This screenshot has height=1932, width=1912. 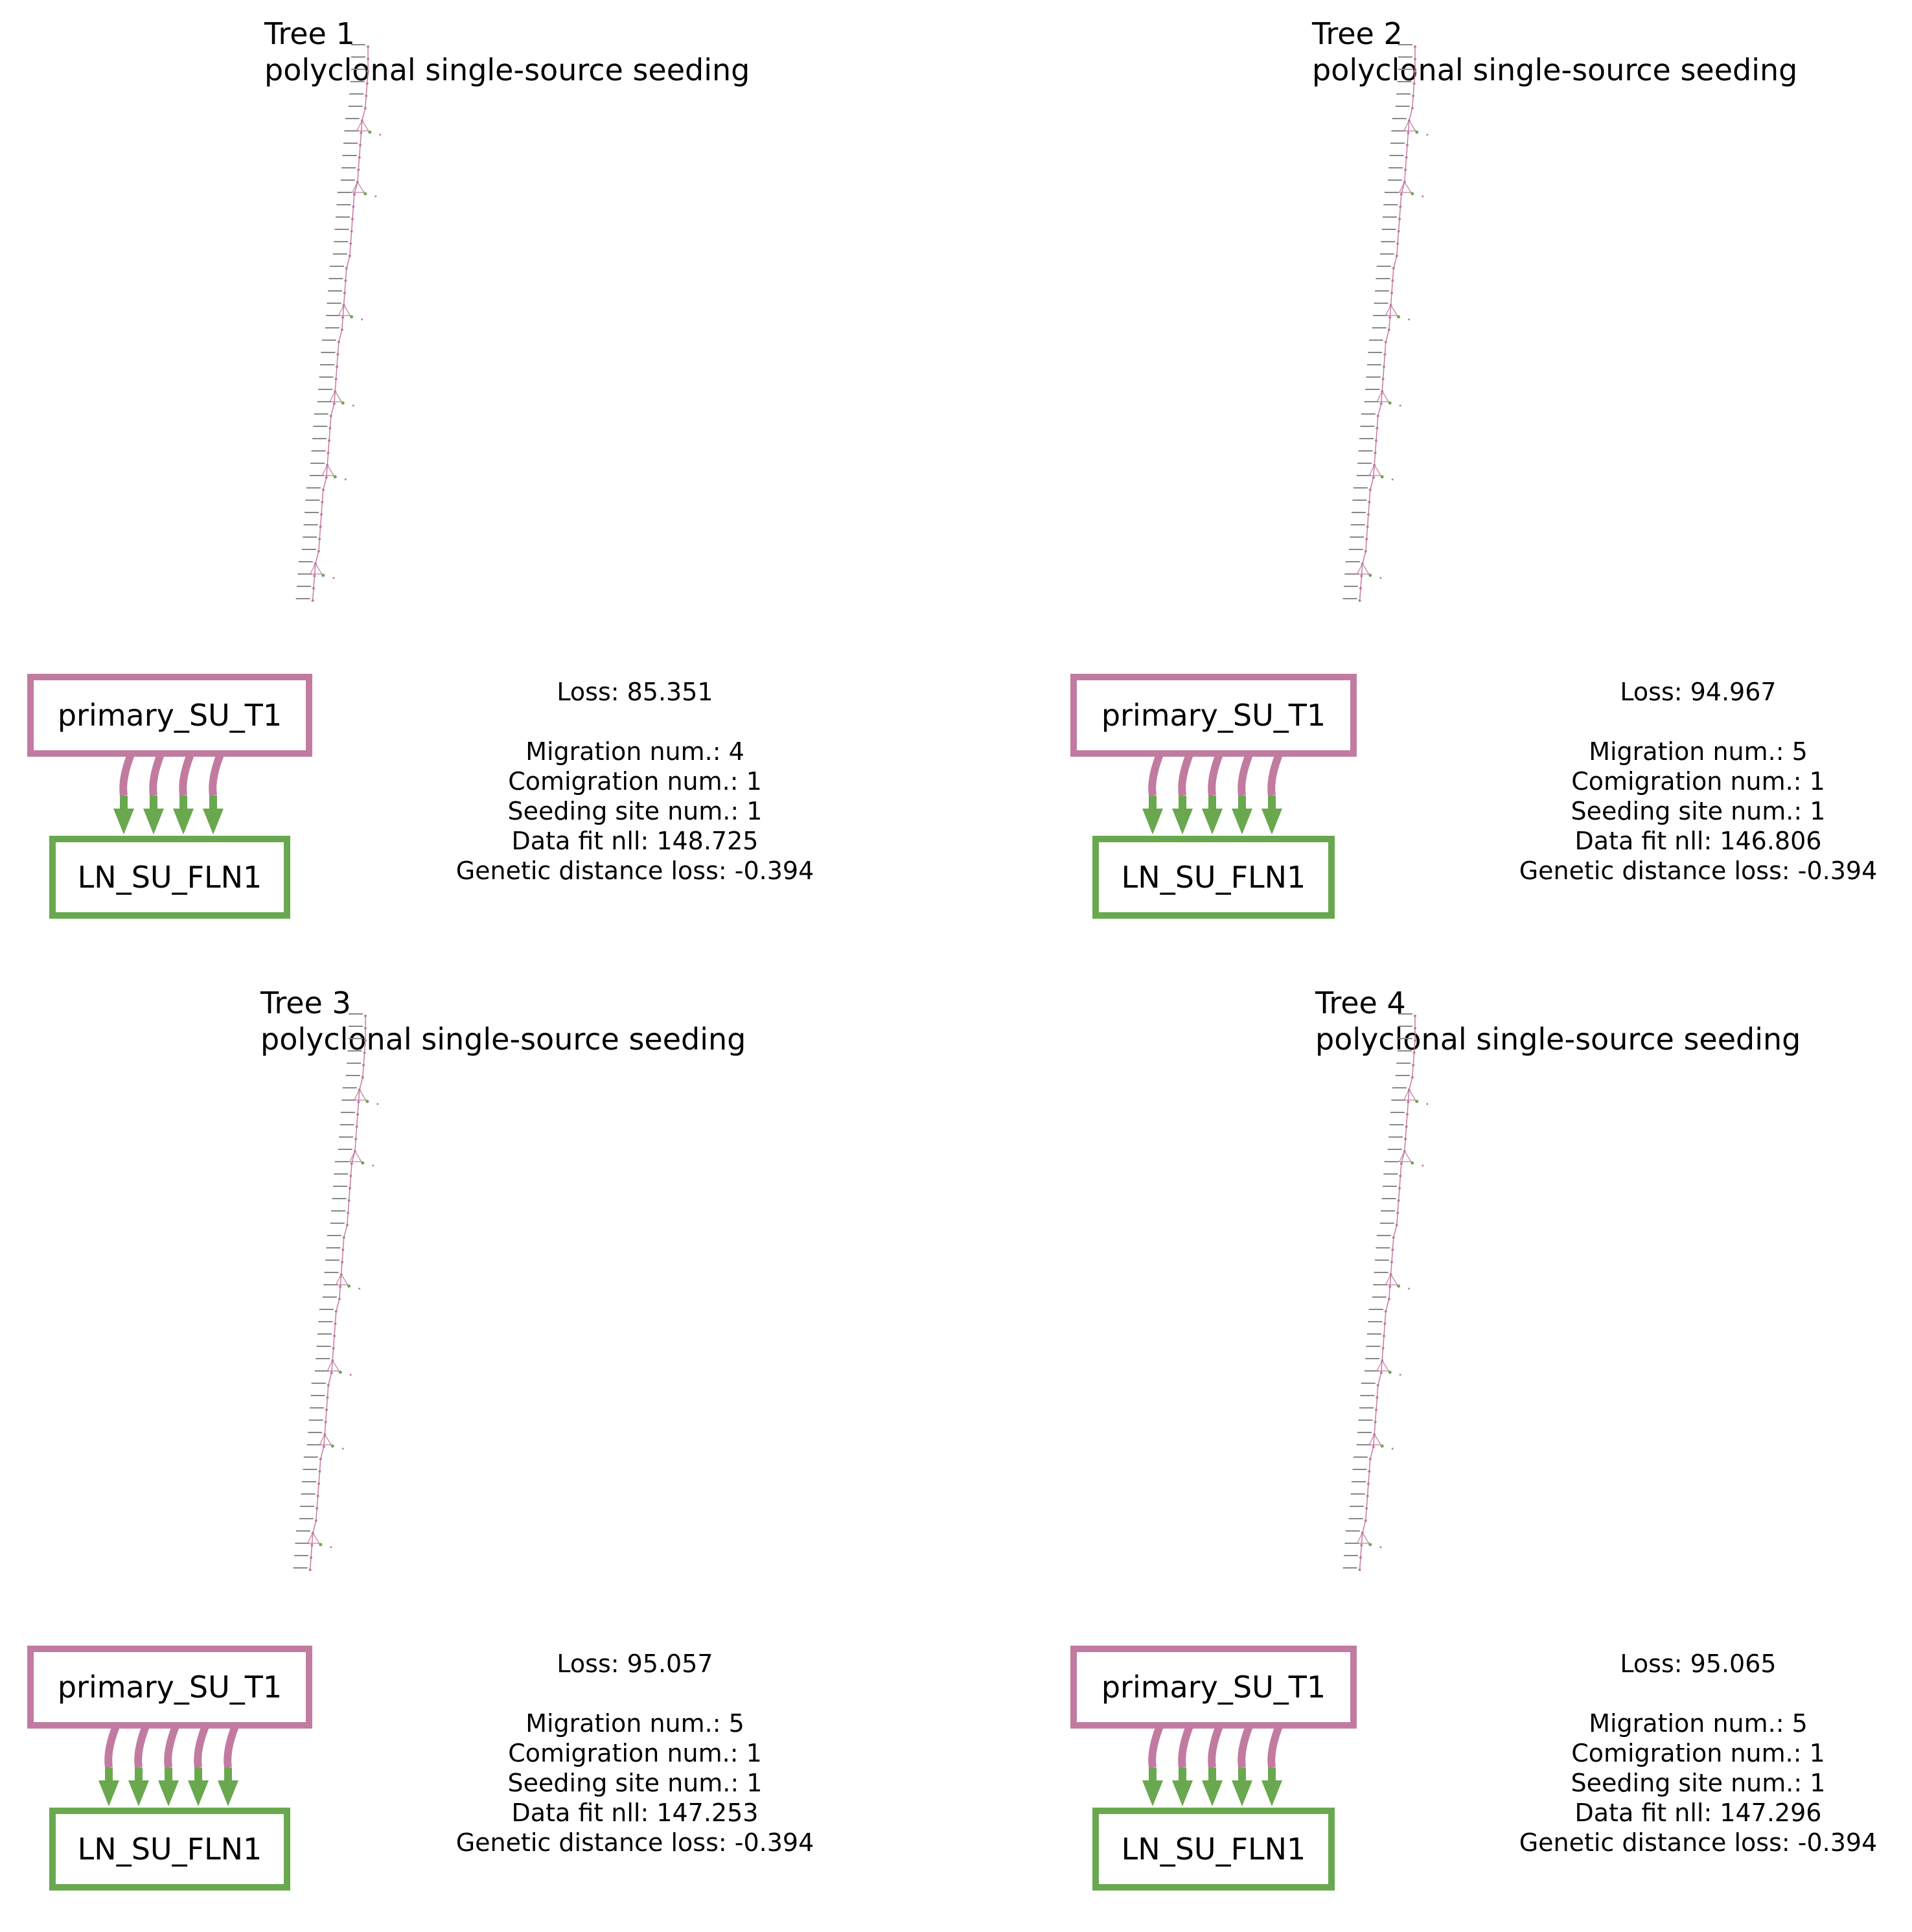 What do you see at coordinates (1698, 811) in the screenshot?
I see `seeding-site-count: Seeding site num.: 1` at bounding box center [1698, 811].